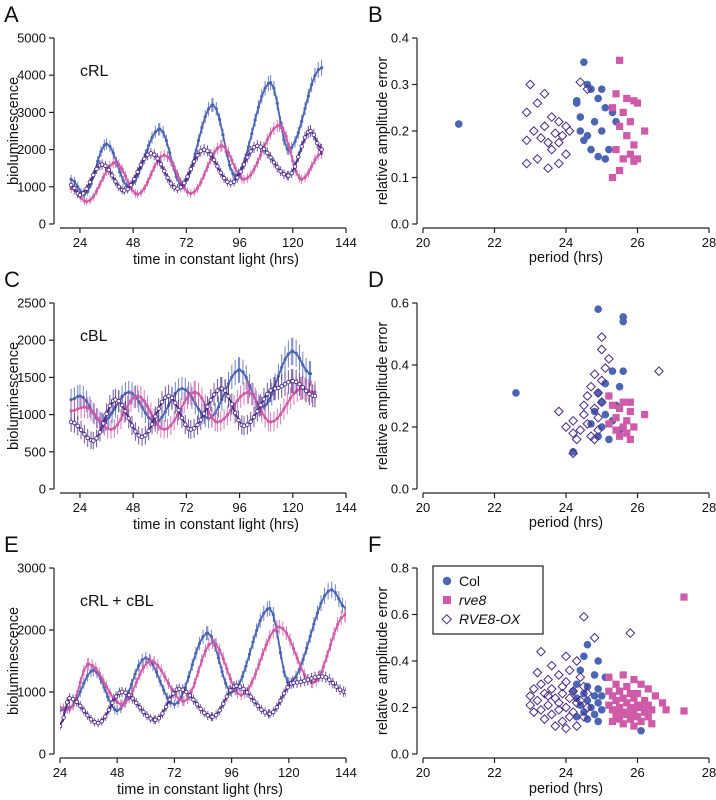 The height and width of the screenshot is (800, 716). What do you see at coordinates (133, 242) in the screenshot?
I see `x-tick-label: 48` at bounding box center [133, 242].